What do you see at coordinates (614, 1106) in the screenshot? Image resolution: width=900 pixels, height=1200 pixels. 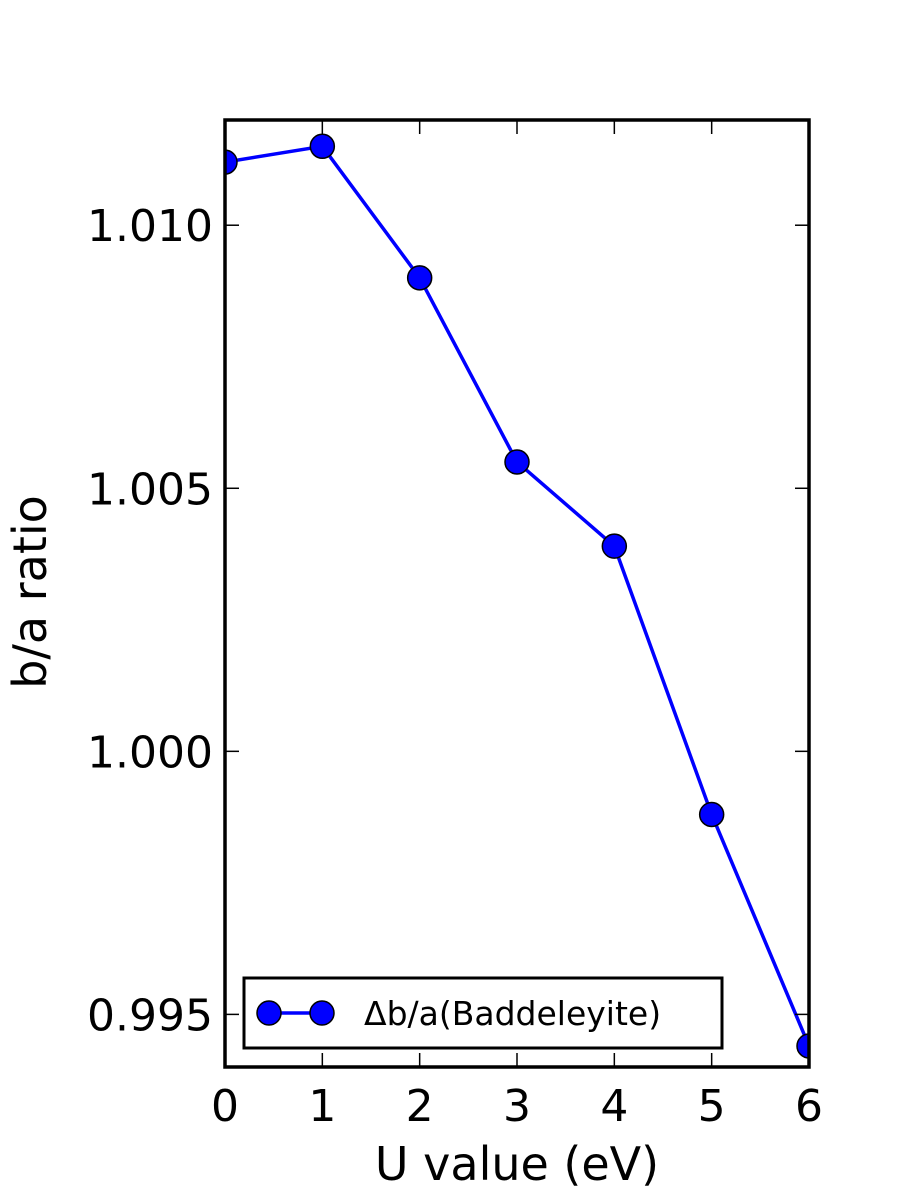 I see `x-tick-label: 4` at bounding box center [614, 1106].